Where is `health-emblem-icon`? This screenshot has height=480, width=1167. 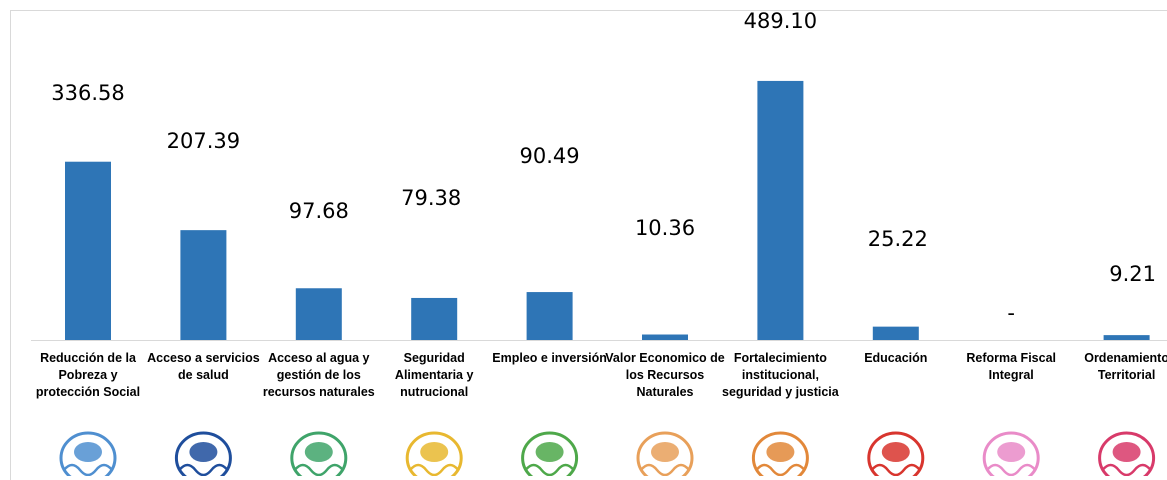 health-emblem-icon is located at coordinates (203, 454).